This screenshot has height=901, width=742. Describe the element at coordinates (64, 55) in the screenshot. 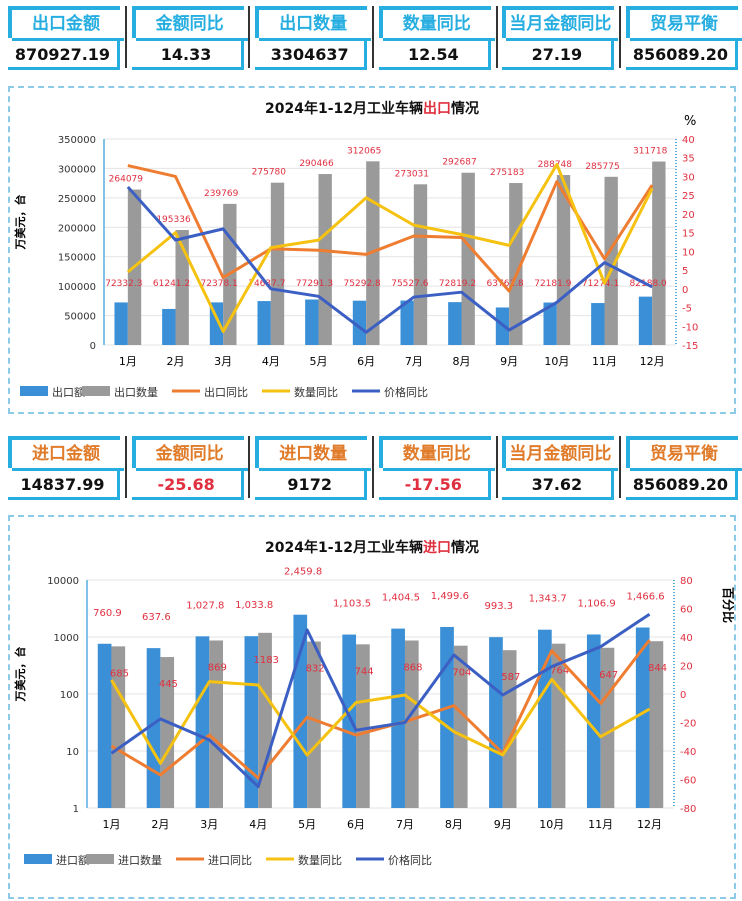

I see `card-value: 870927.19` at that location.